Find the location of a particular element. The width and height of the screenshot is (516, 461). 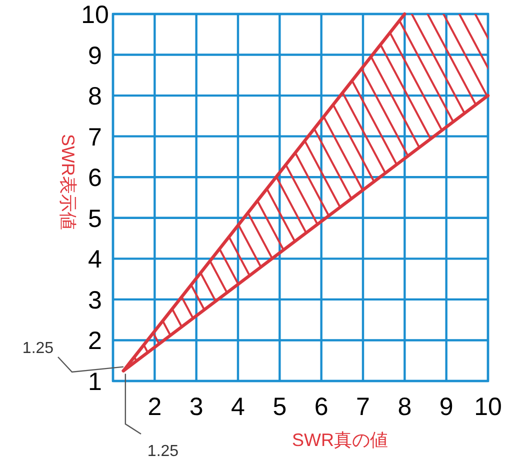

y-tick-label: 5 is located at coordinates (95, 218).